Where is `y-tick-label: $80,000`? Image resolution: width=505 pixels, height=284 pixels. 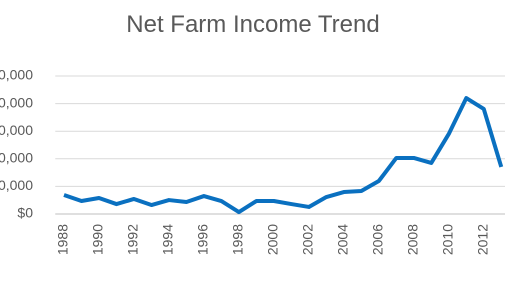
y-tick-label: $80,000 is located at coordinates (16, 102).